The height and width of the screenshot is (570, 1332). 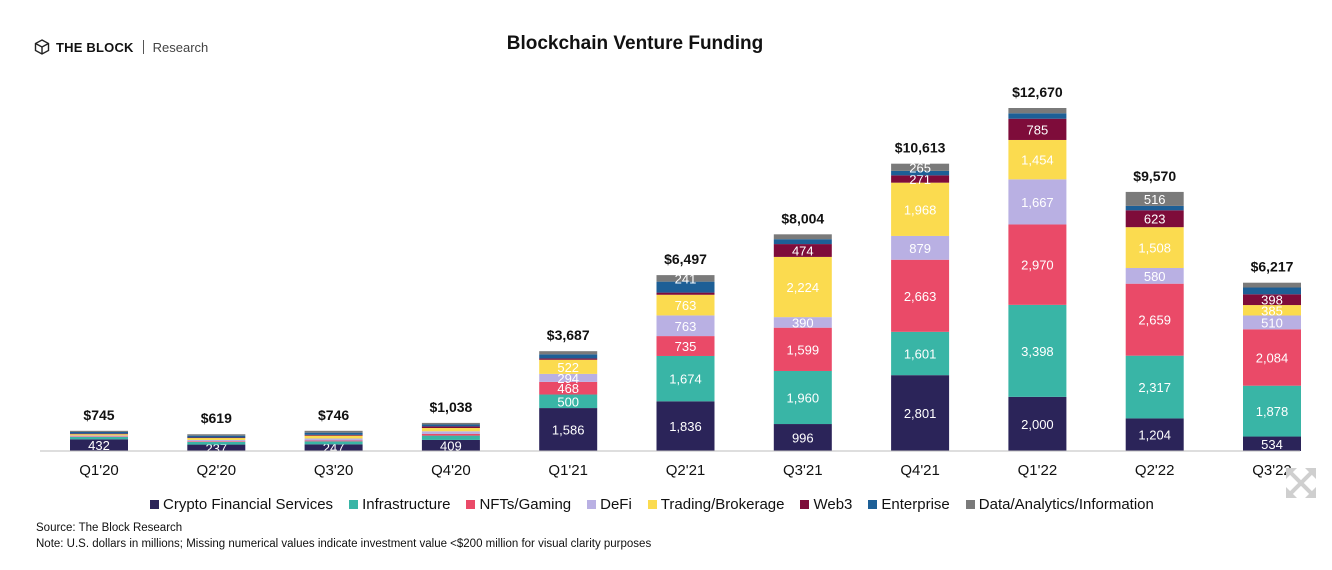 I want to click on total-label: $3,687, so click(x=568, y=335).